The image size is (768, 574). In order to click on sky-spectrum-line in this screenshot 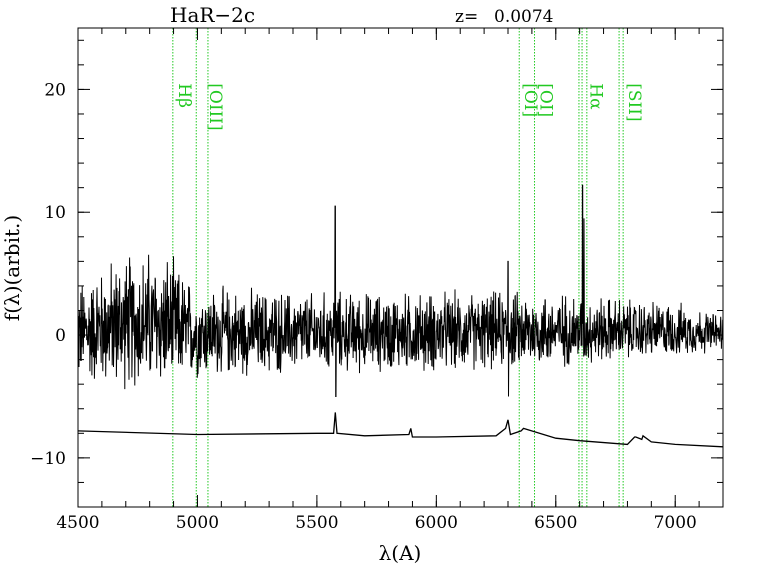, I will do `click(400, 430)`.